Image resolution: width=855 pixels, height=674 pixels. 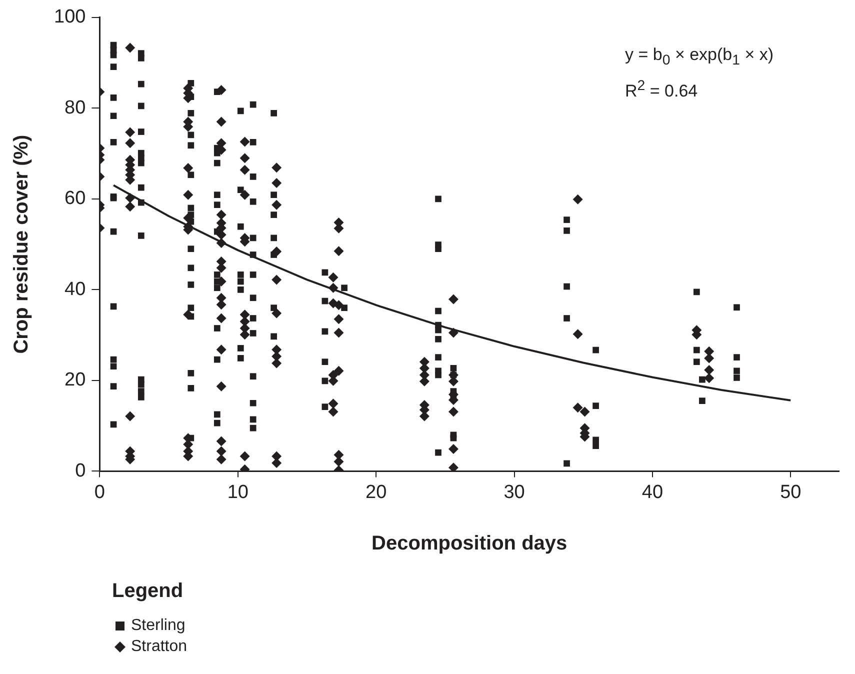 What do you see at coordinates (21, 244) in the screenshot?
I see `y-axis-title: Crop residue cover (%)` at bounding box center [21, 244].